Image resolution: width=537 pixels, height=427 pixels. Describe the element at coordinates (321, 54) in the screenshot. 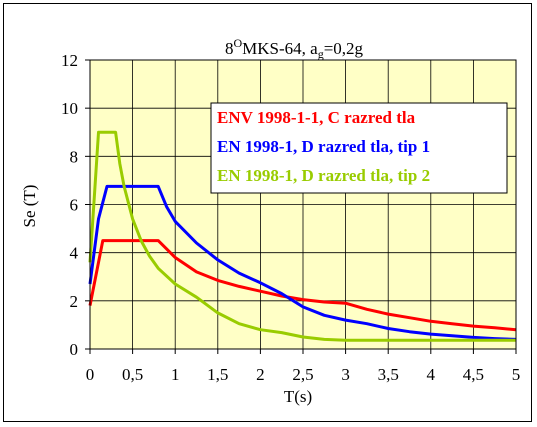

I see `title-subscript: g` at that location.